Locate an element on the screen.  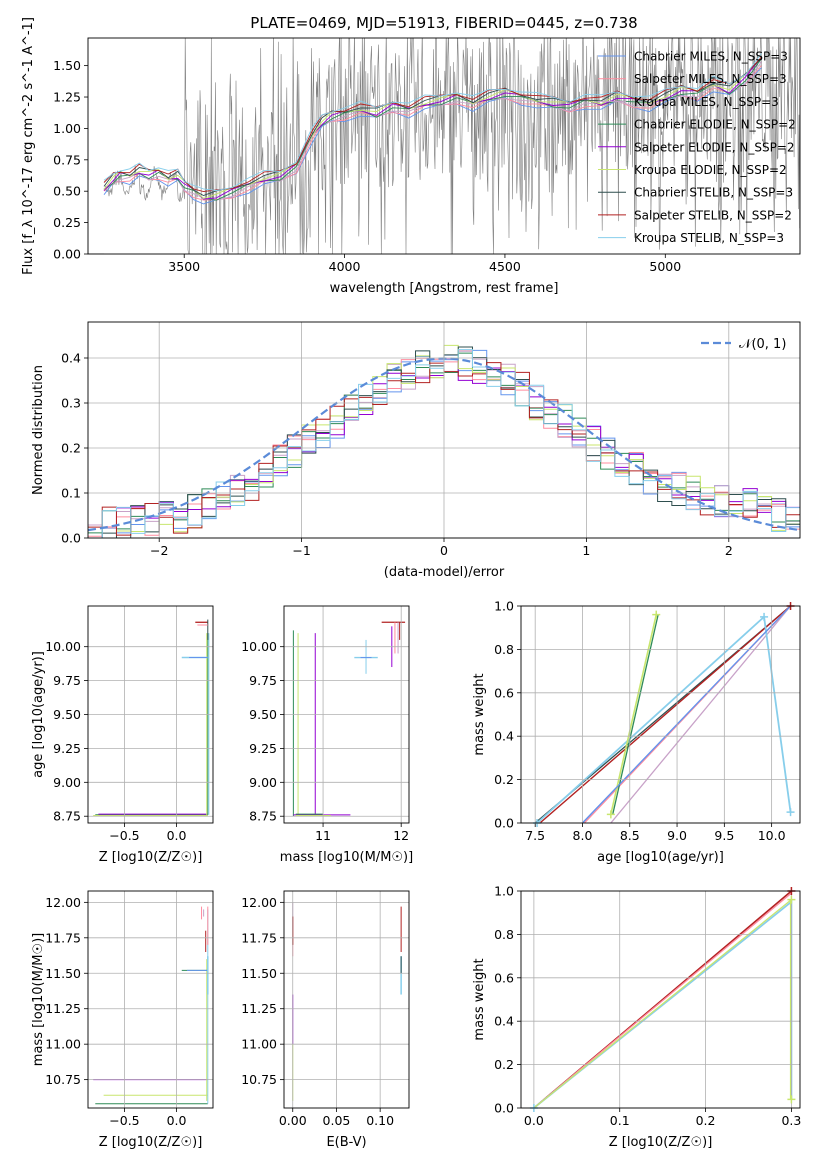
legend-label: 𝒩(0, 1) is located at coordinates (762, 344).